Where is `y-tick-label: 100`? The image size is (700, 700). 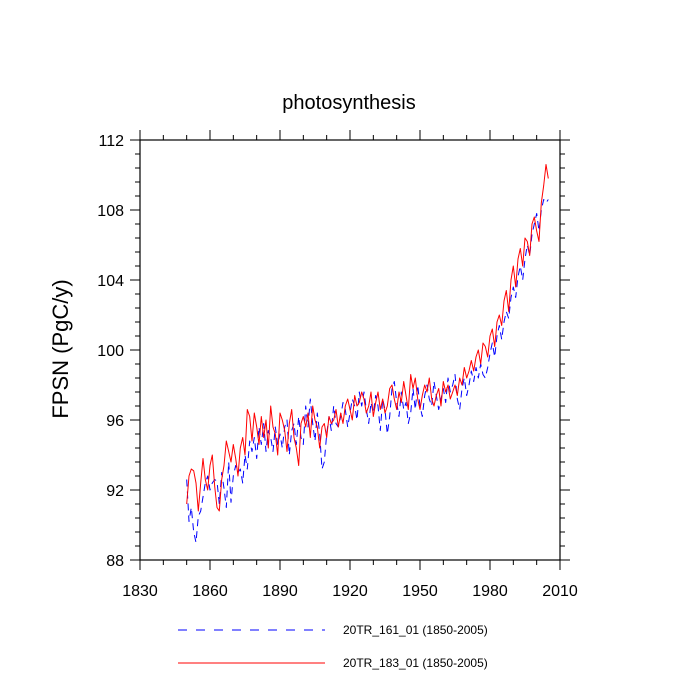
y-tick-label: 100 is located at coordinates (110, 351).